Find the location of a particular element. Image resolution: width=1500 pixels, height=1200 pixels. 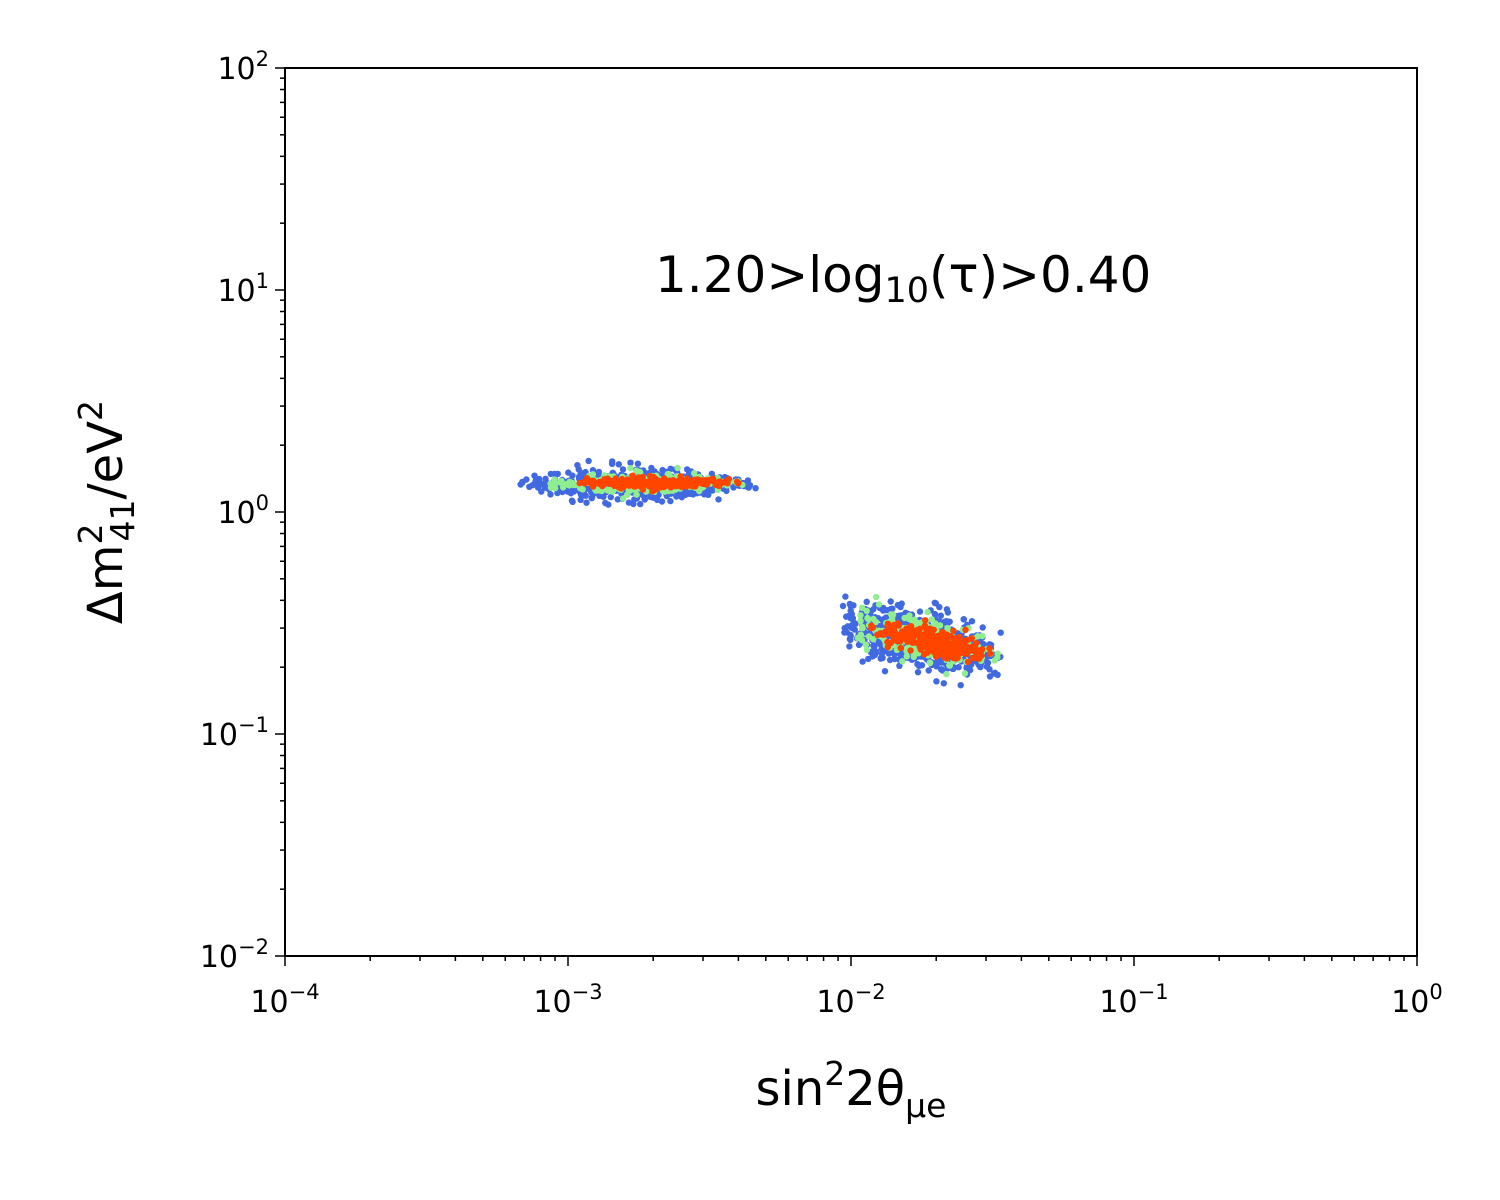

y-tick-label: 10⁻¹ is located at coordinates (234, 733).